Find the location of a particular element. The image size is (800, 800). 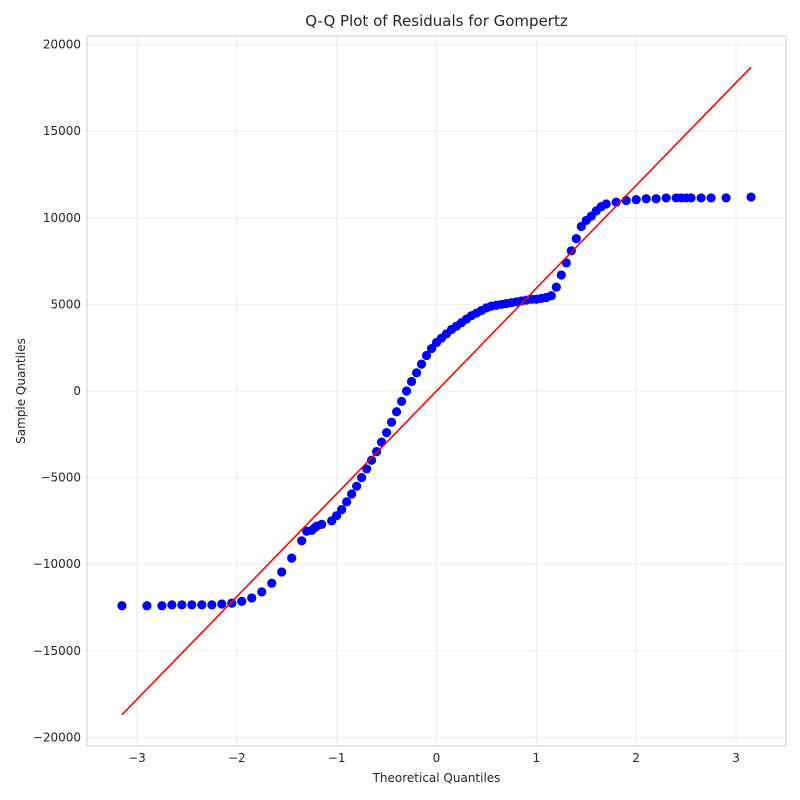

y-tick-label: 10000 is located at coordinates (62, 218).